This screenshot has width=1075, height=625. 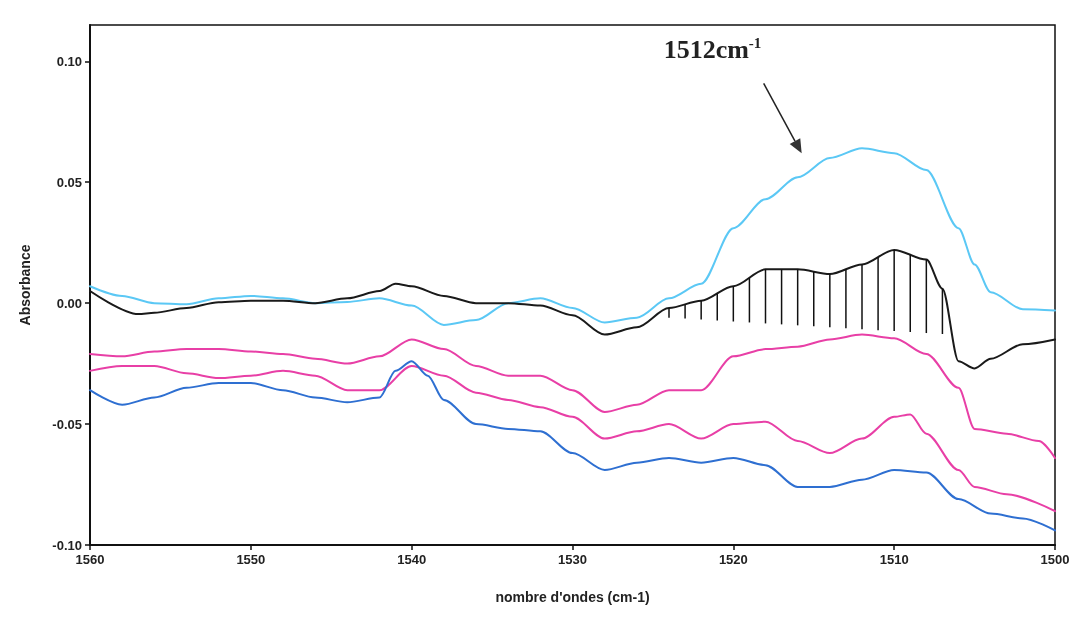 I want to click on x-tick-label: 1520, so click(x=733, y=559).